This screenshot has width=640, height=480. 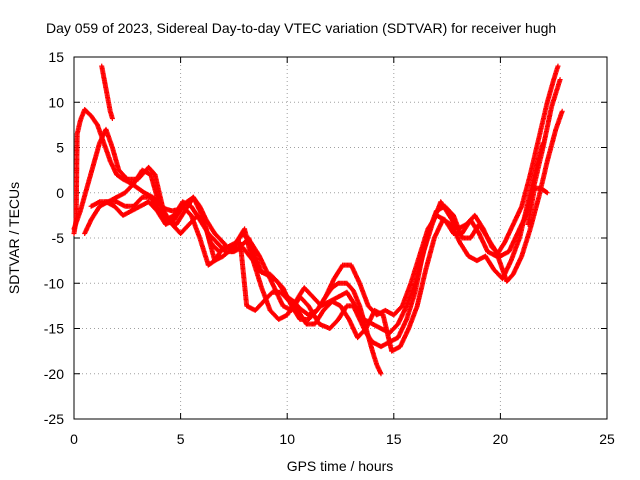 What do you see at coordinates (340, 466) in the screenshot?
I see `x-axis-label: GPS time / hours` at bounding box center [340, 466].